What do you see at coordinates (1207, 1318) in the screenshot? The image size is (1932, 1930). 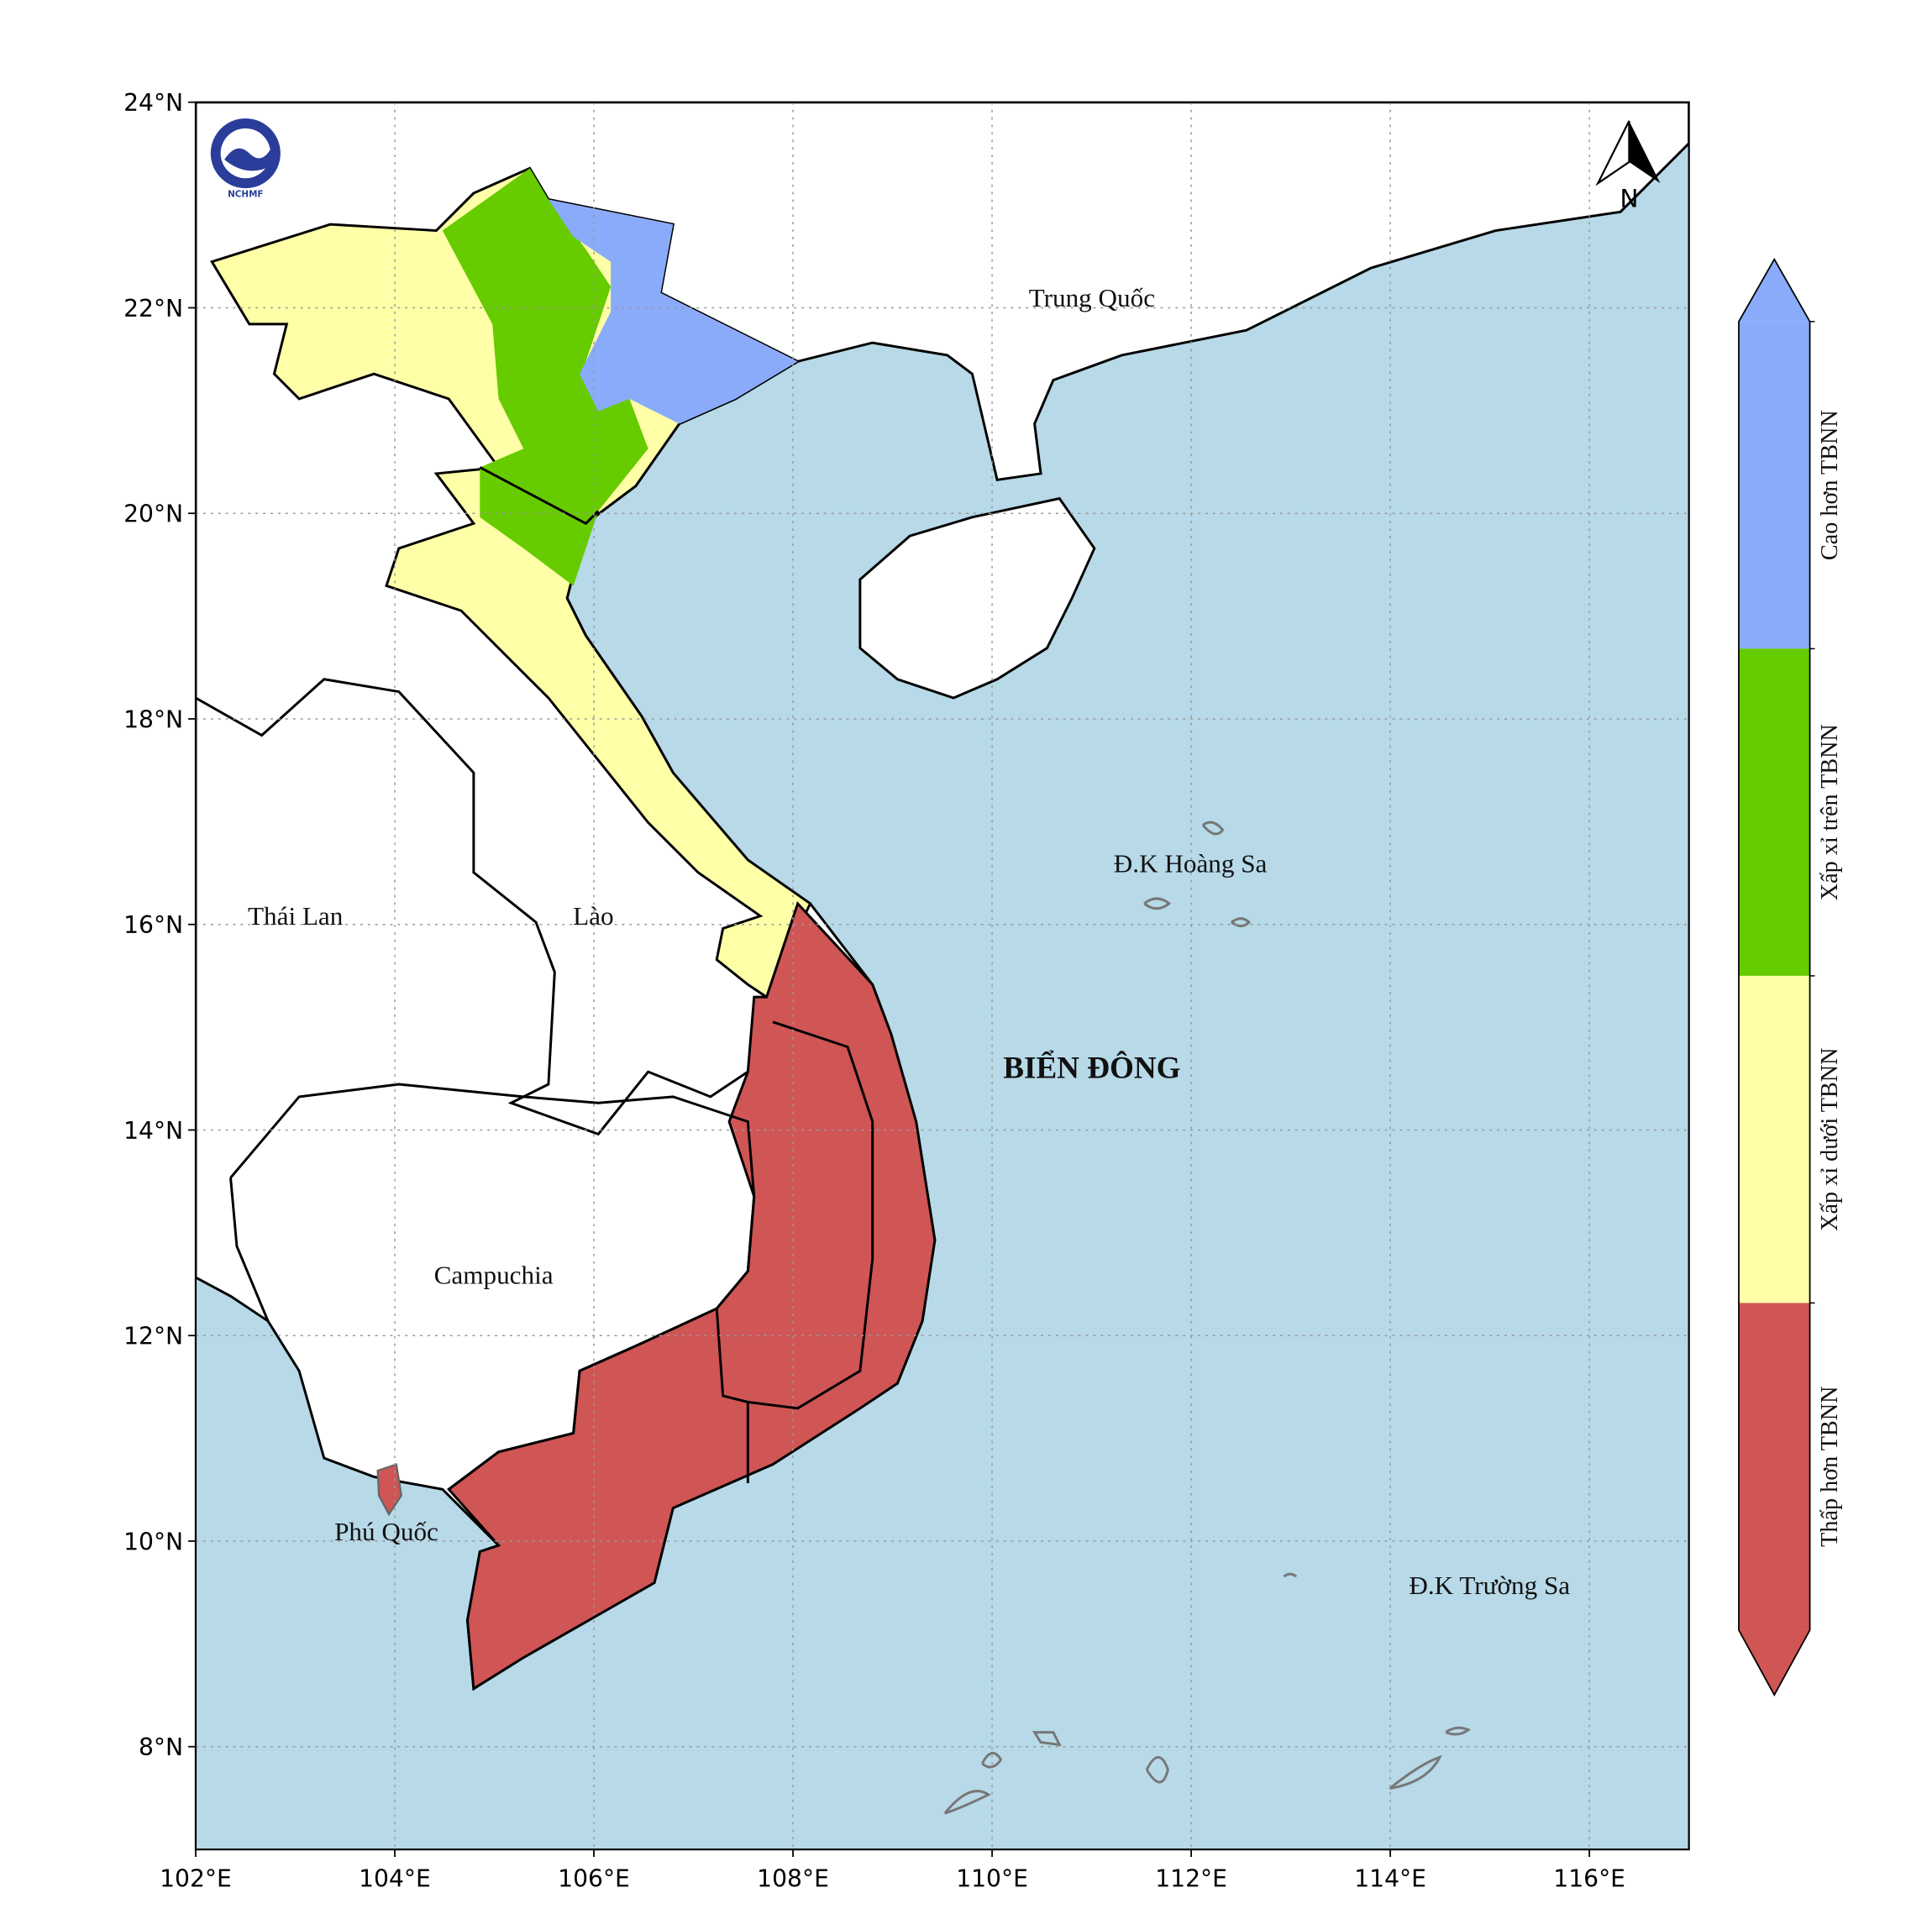 I see `islands` at bounding box center [1207, 1318].